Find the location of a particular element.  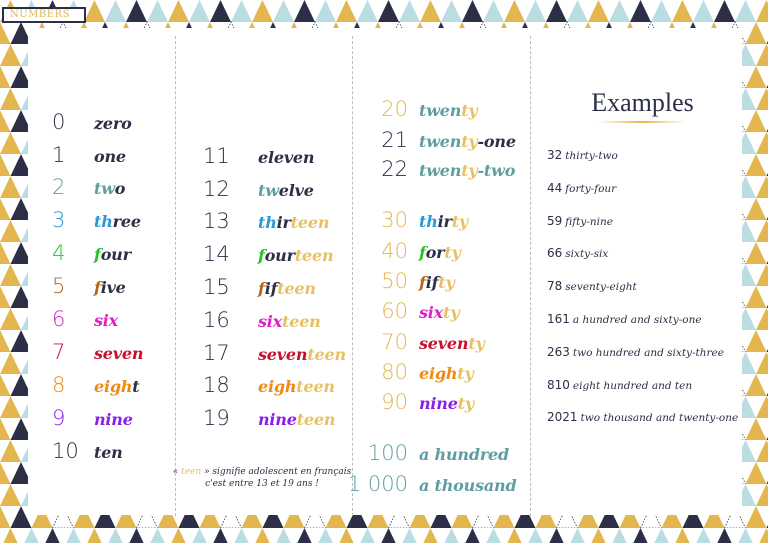

number-word: fifty is located at coordinates (437, 282).